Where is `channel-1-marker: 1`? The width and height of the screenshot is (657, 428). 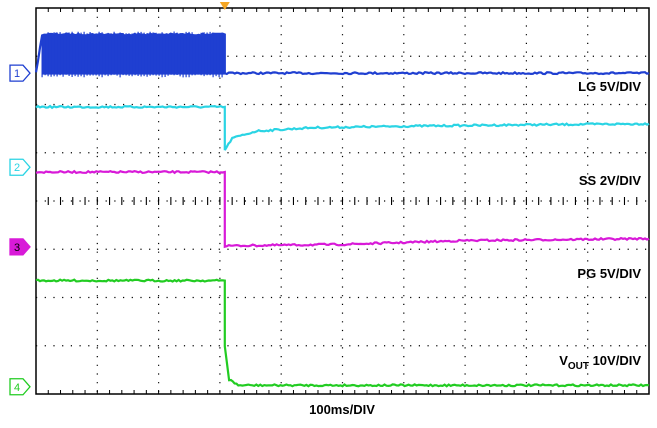 channel-1-marker: 1 is located at coordinates (20, 73).